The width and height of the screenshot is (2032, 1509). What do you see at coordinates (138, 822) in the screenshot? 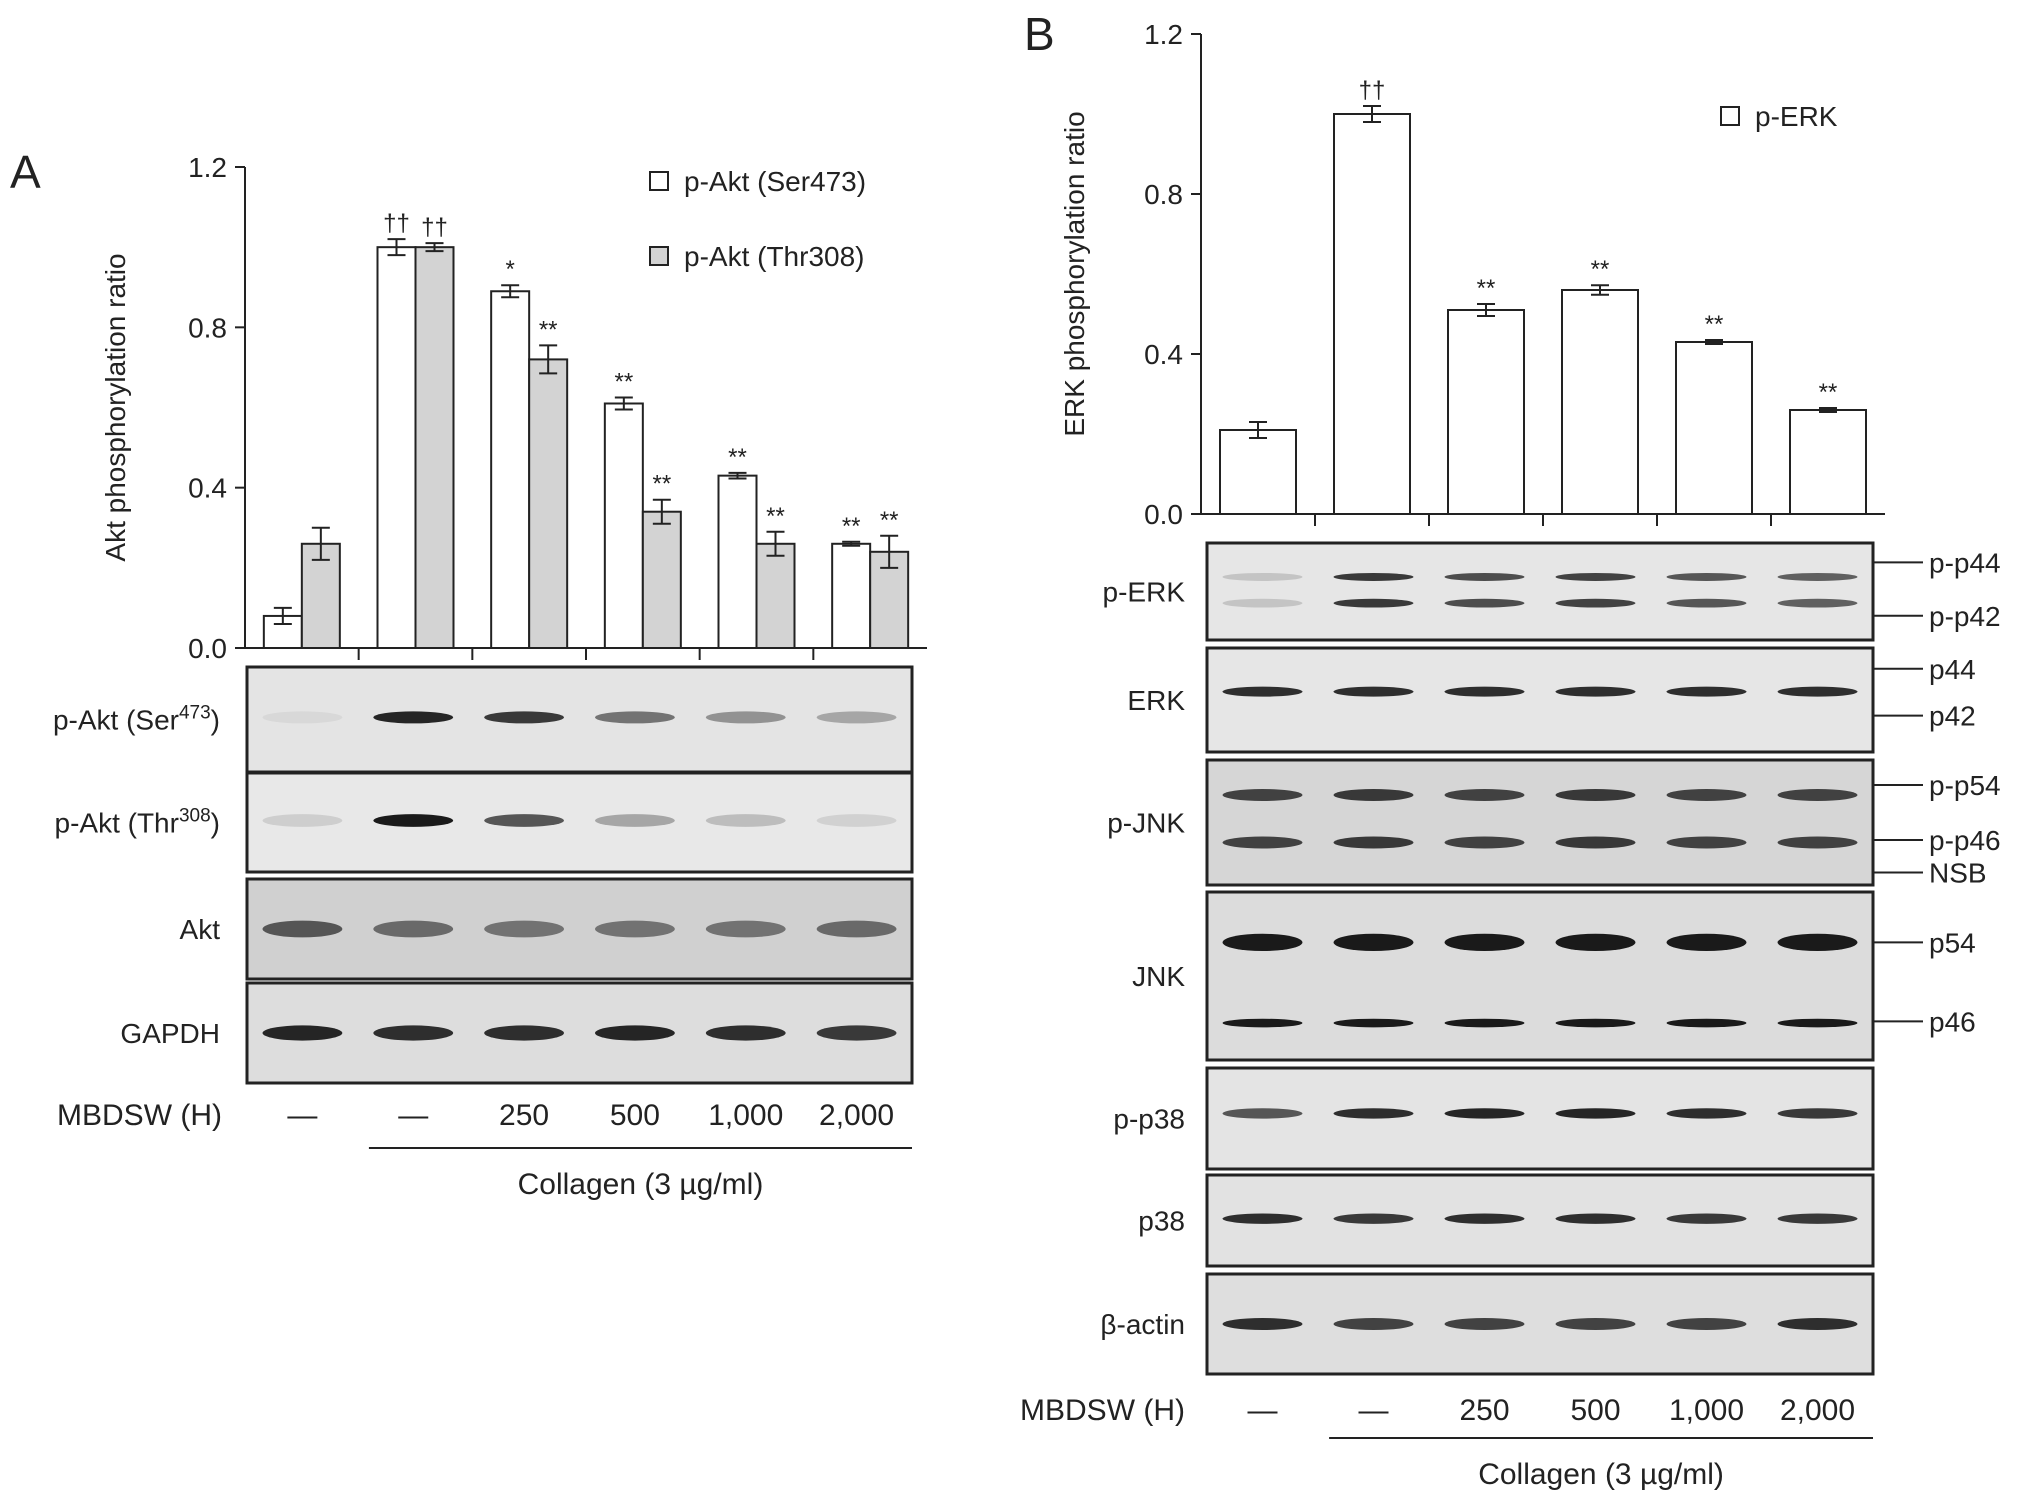
I see `blot-label: p-Akt (Thr308)` at bounding box center [138, 822].